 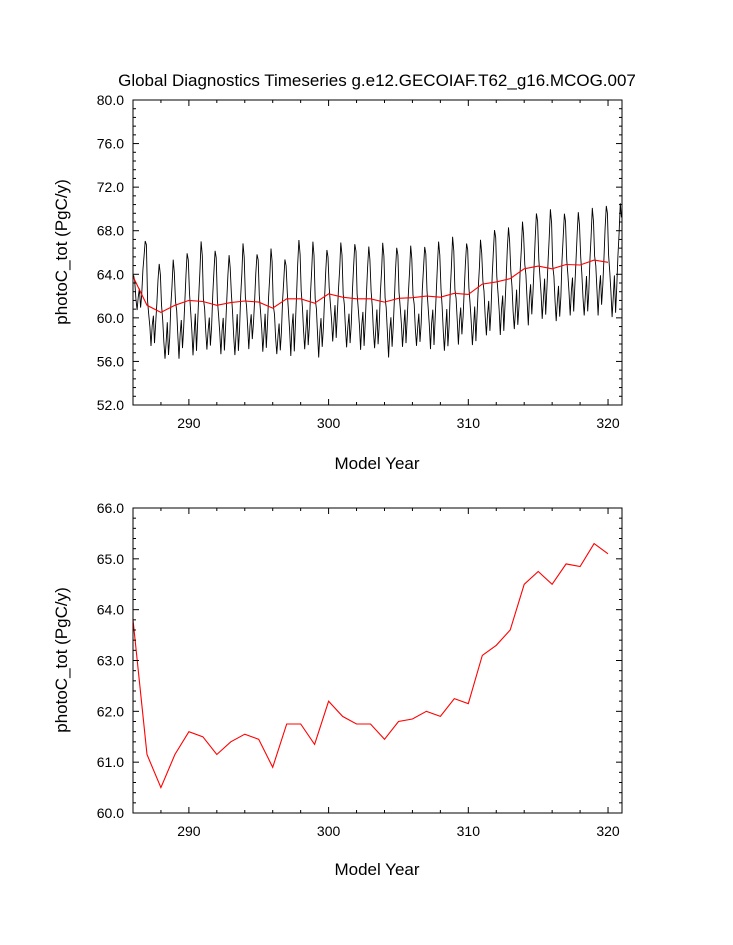 I want to click on y-tick-label: 61.0, so click(x=110, y=762).